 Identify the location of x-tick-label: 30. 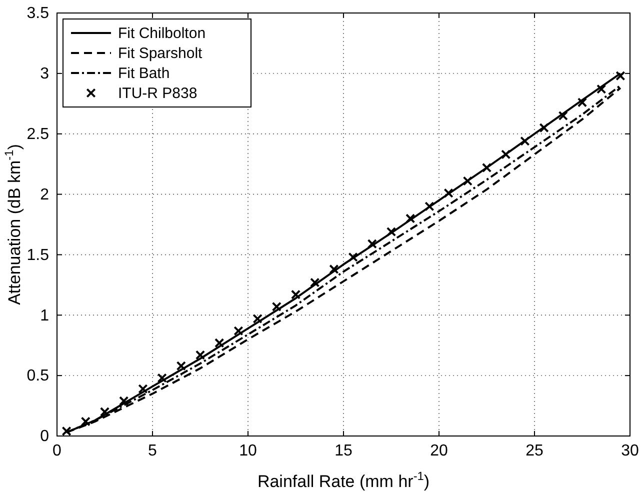
(630, 451).